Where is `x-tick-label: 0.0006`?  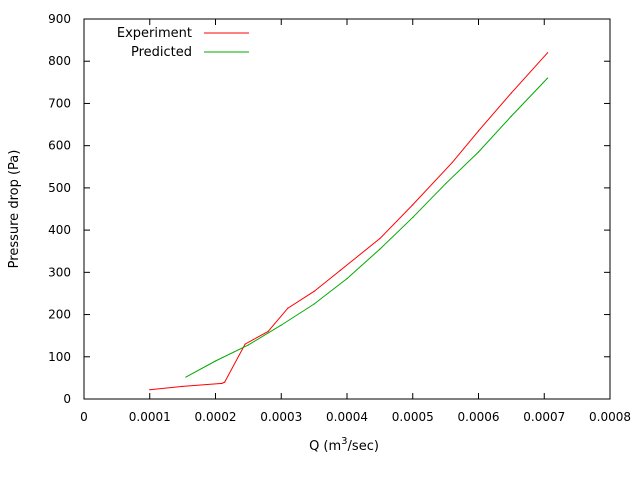 x-tick-label: 0.0006 is located at coordinates (479, 417).